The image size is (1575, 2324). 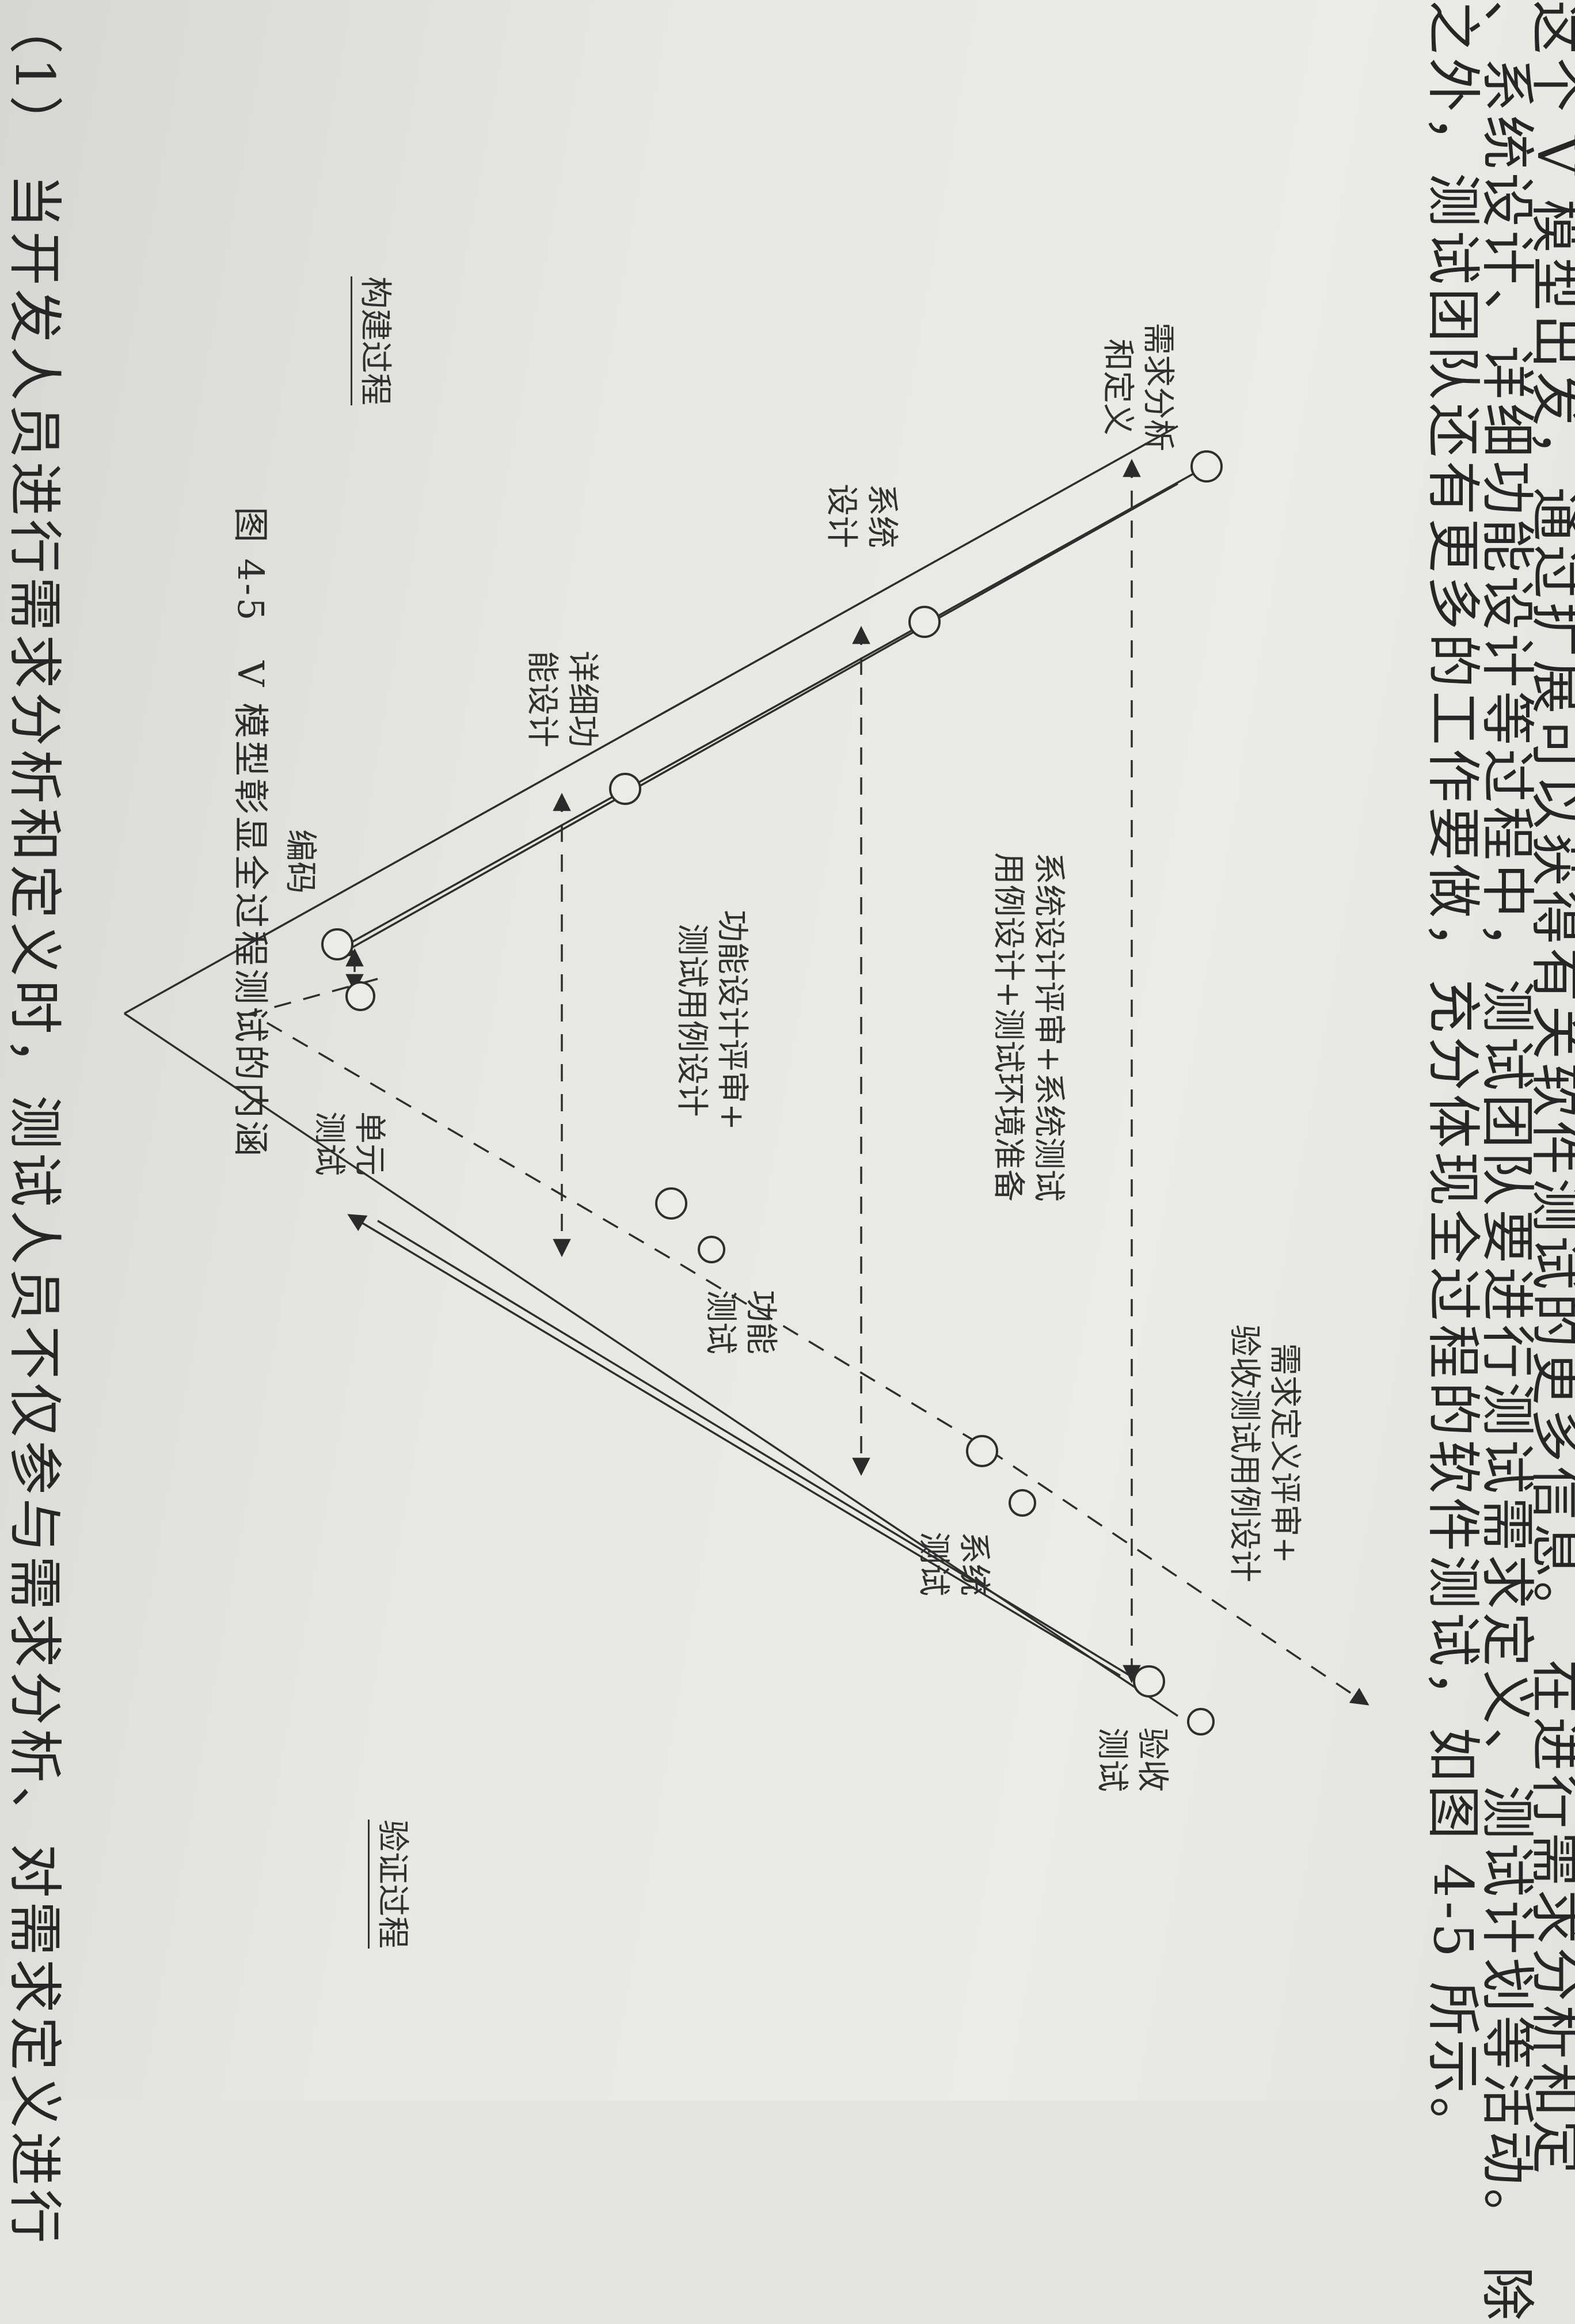 What do you see at coordinates (360, 996) in the screenshot?
I see `node-unit-test` at bounding box center [360, 996].